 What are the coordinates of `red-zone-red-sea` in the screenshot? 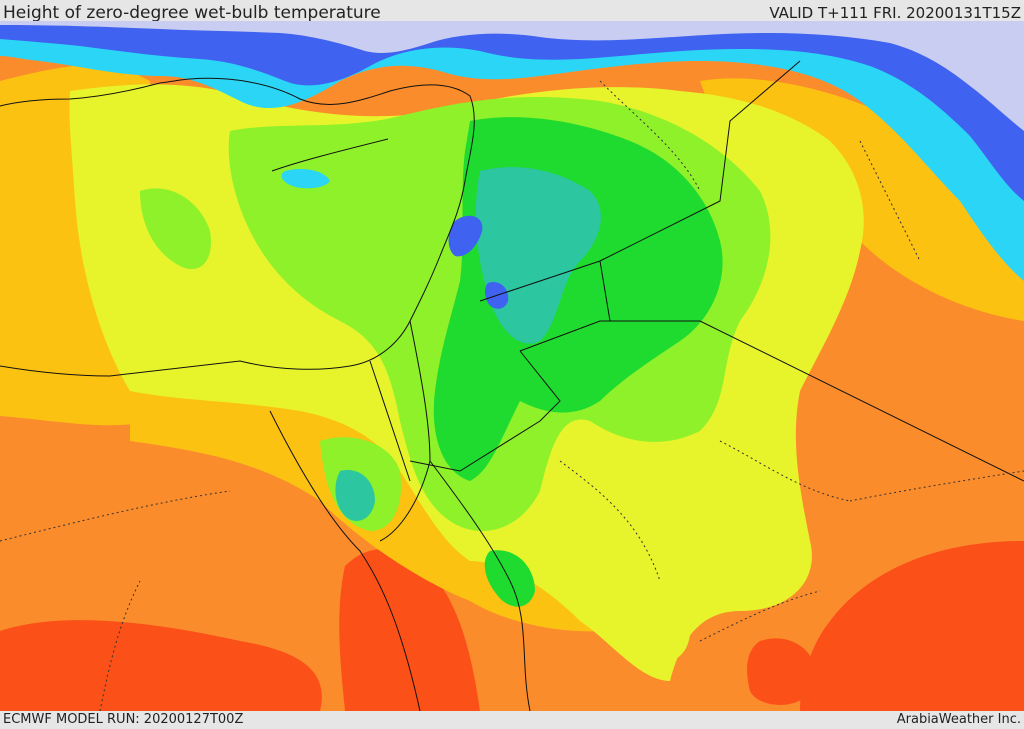 It's located at (409, 630).